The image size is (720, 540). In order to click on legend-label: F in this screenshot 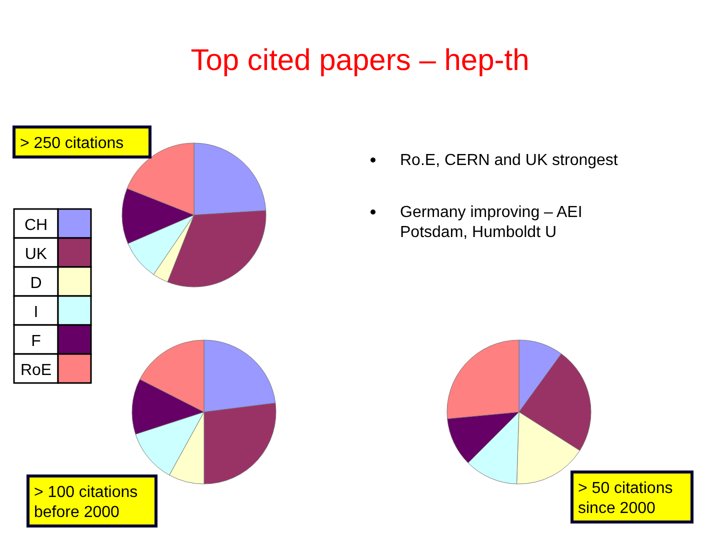, I will do `click(36, 341)`.